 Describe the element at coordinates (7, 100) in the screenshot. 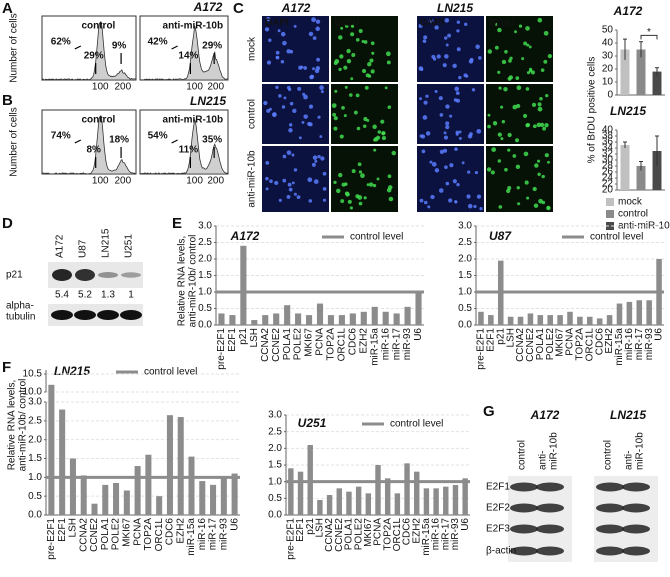

I see `panel-letter: B` at that location.